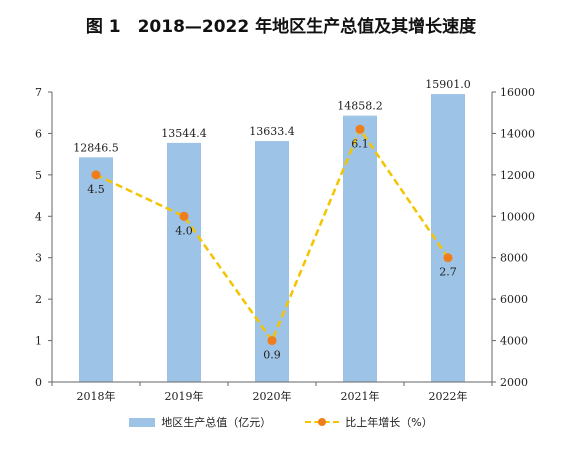 This screenshot has width=562, height=451. I want to click on growth-value-label-2: 0.9, so click(272, 355).